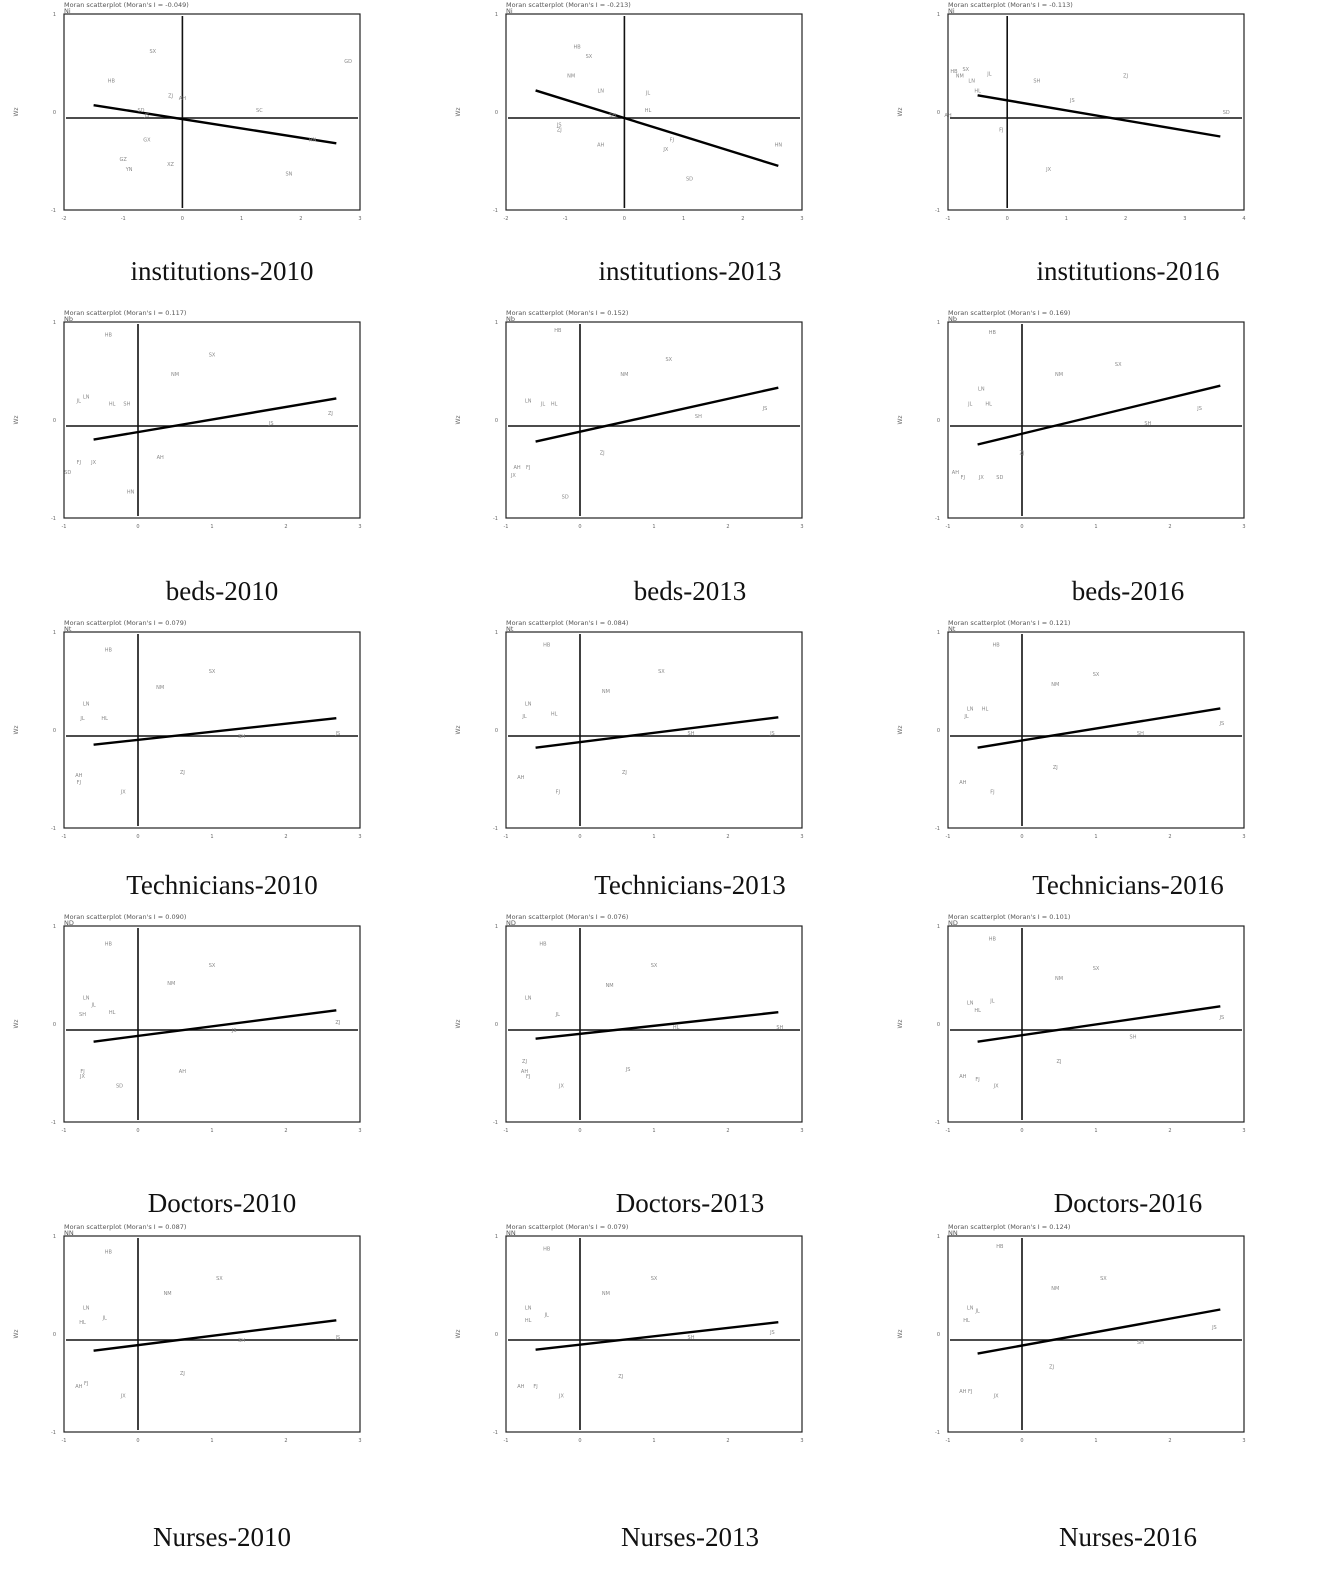 This screenshot has height=1579, width=1325. What do you see at coordinates (510, 629) in the screenshot?
I see `plot-variable: Nt` at bounding box center [510, 629].